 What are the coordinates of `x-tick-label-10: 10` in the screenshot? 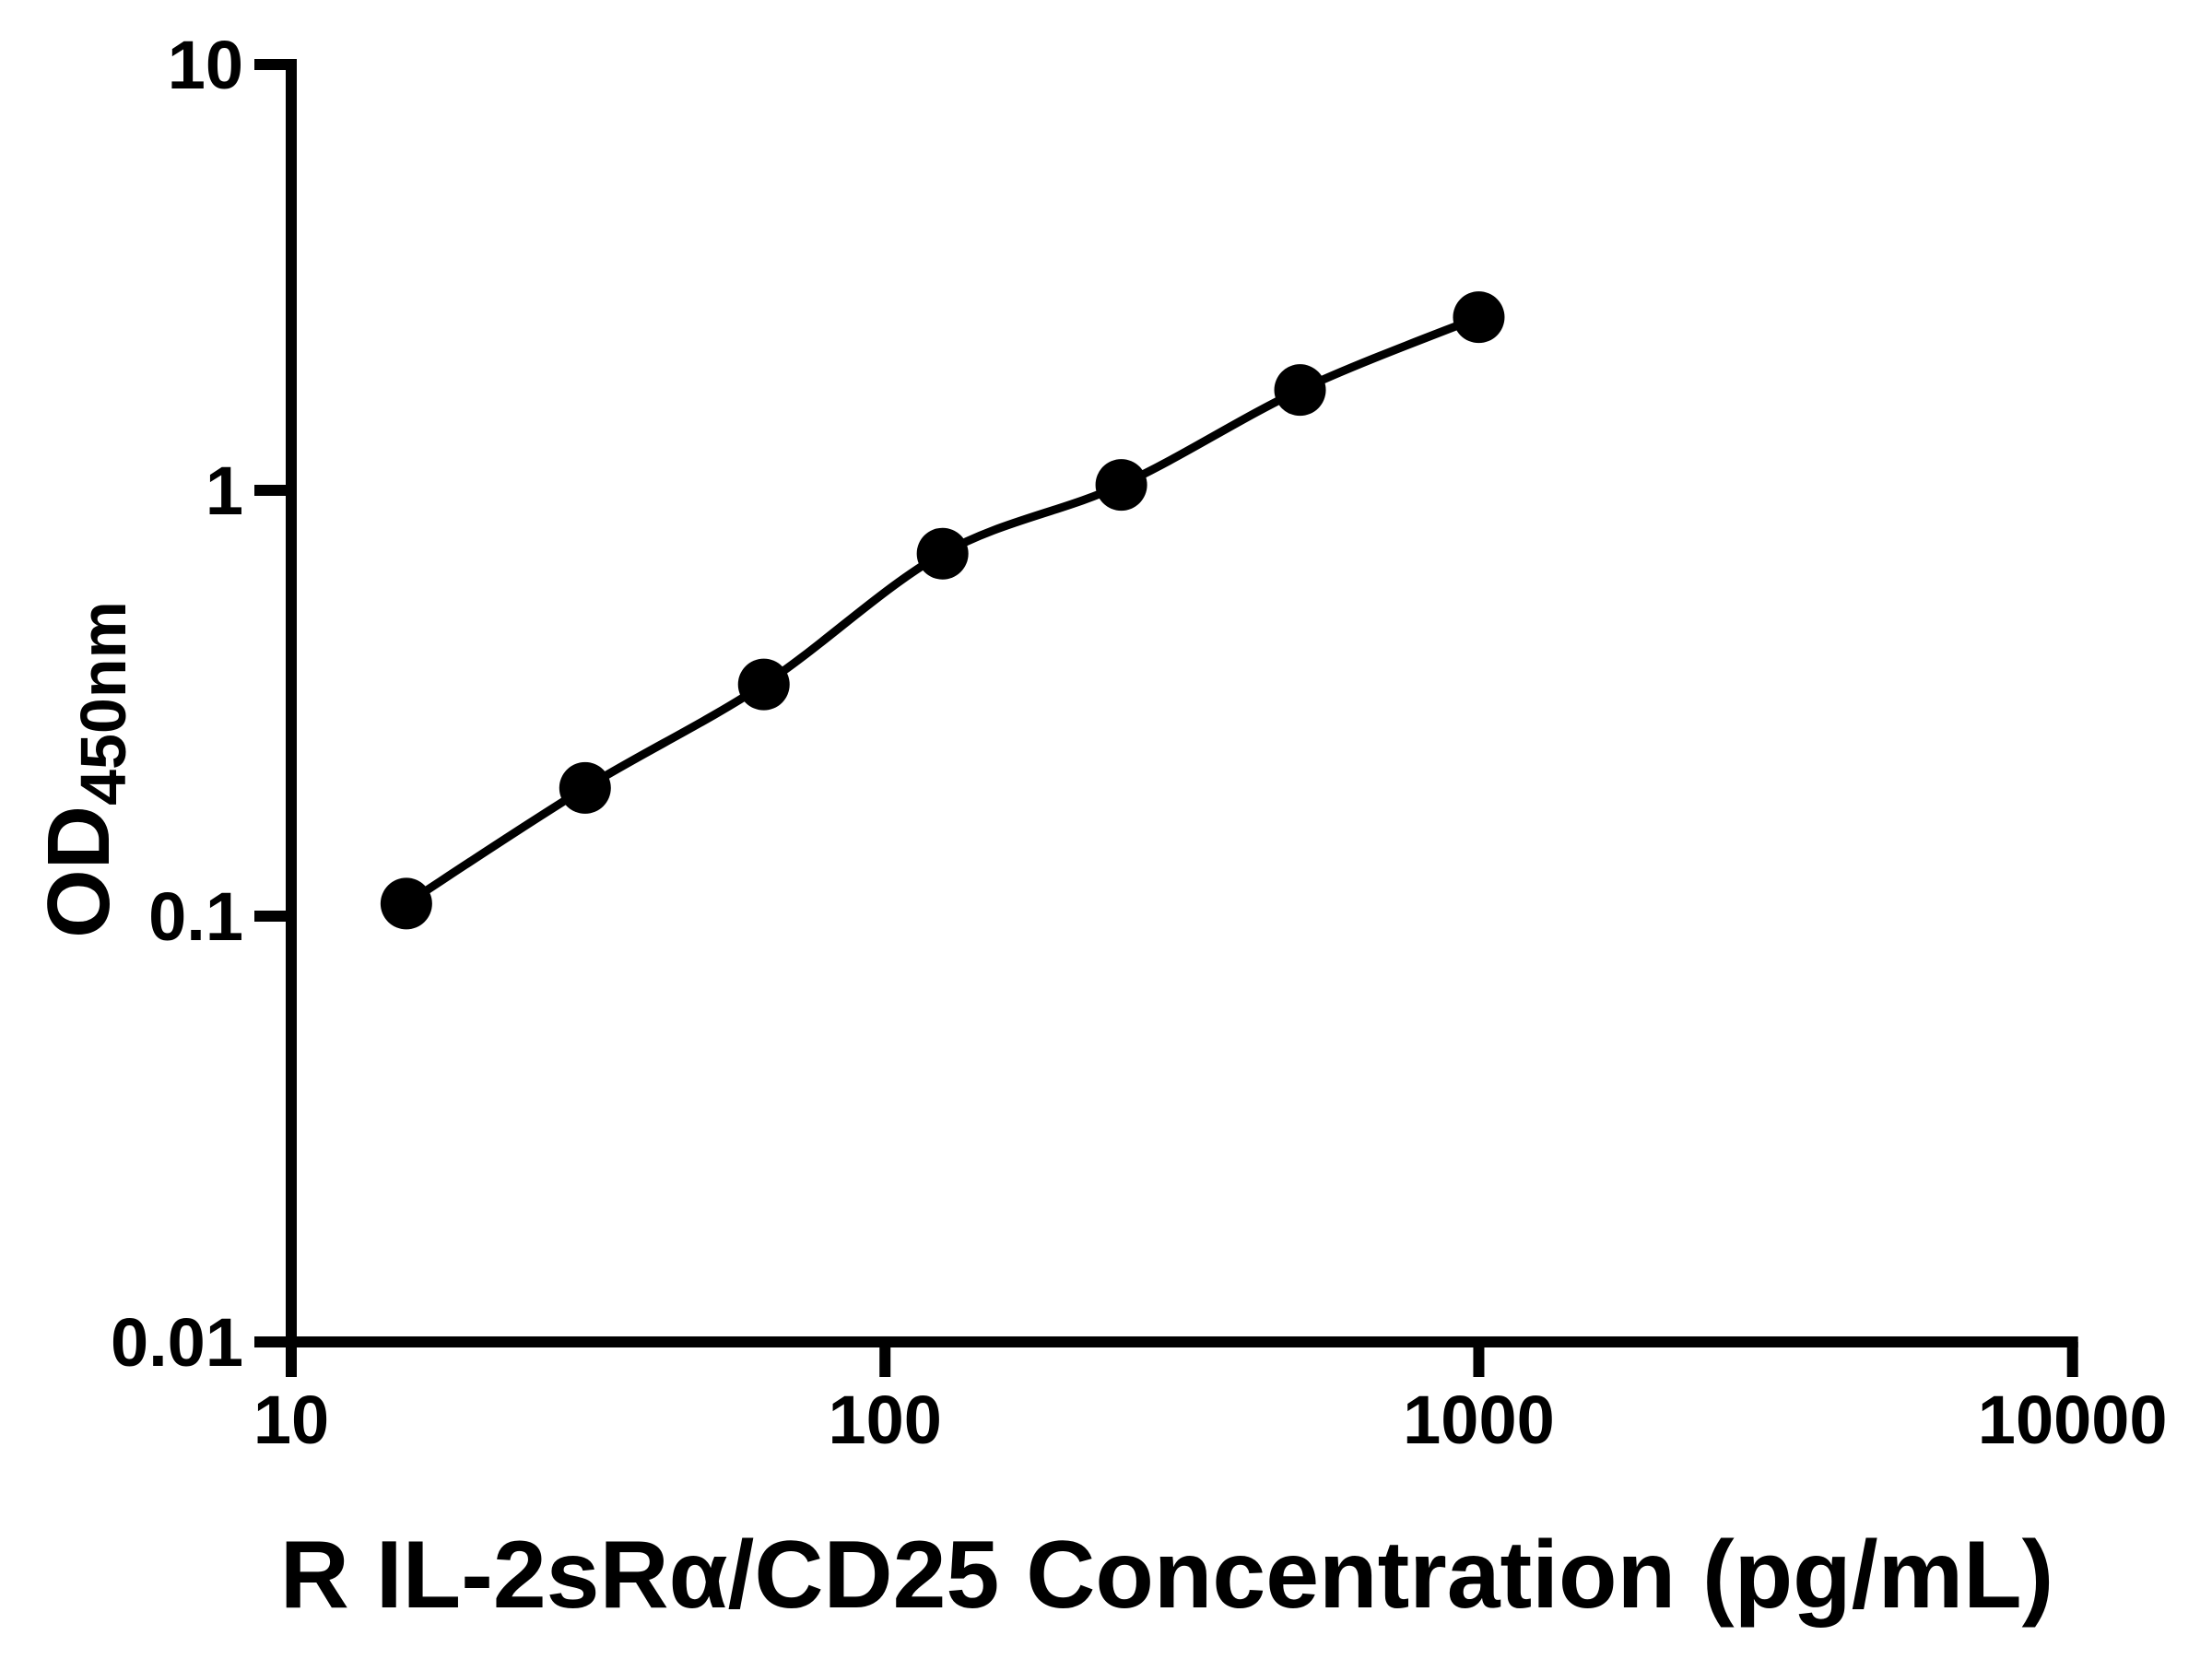 It's located at (291, 1420).